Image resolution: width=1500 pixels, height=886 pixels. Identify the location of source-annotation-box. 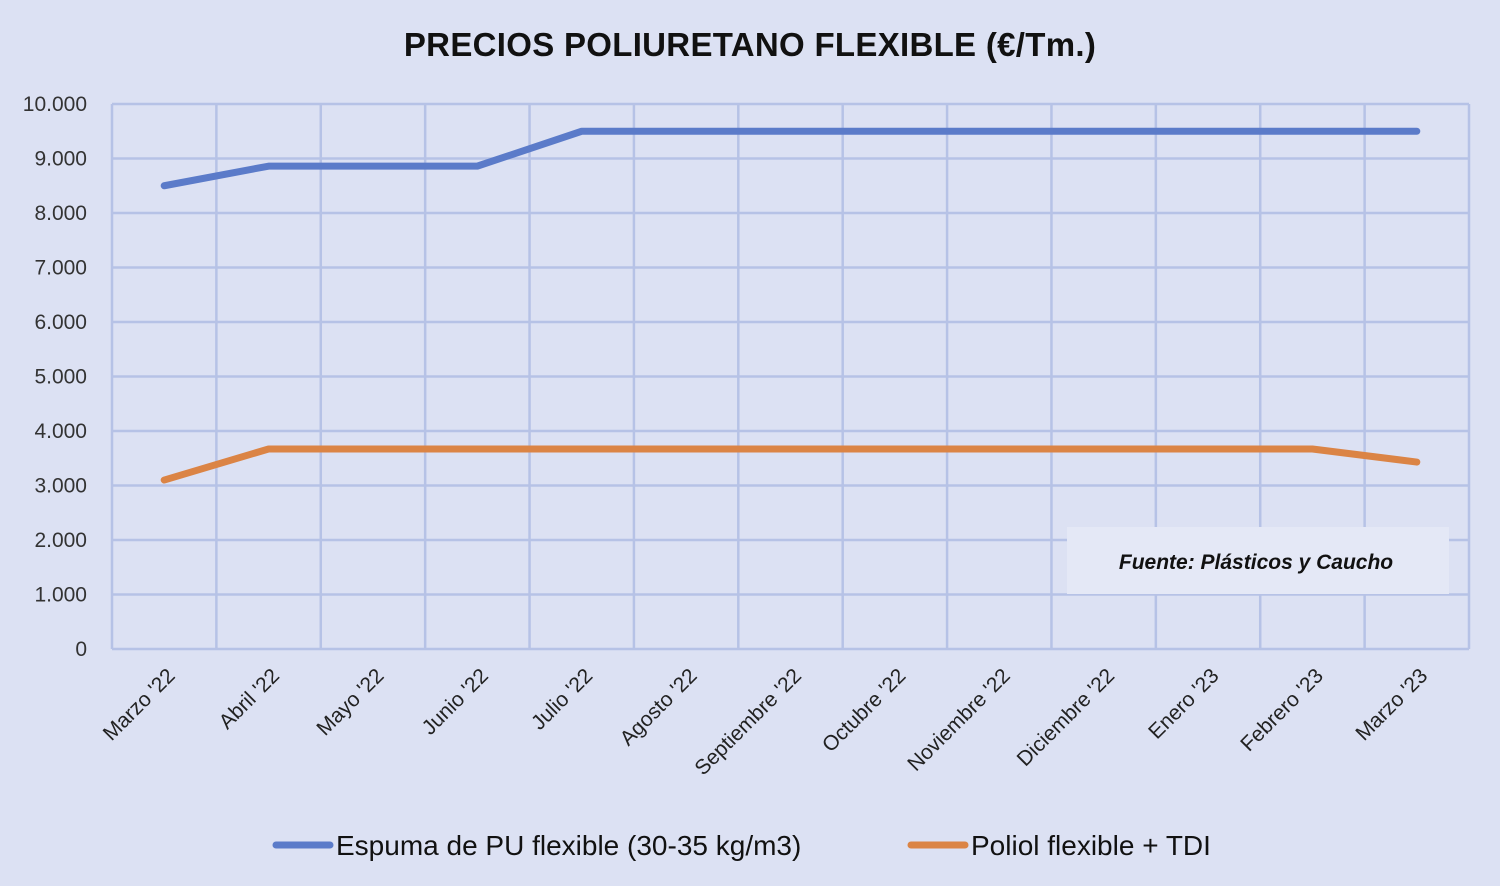
(1258, 560).